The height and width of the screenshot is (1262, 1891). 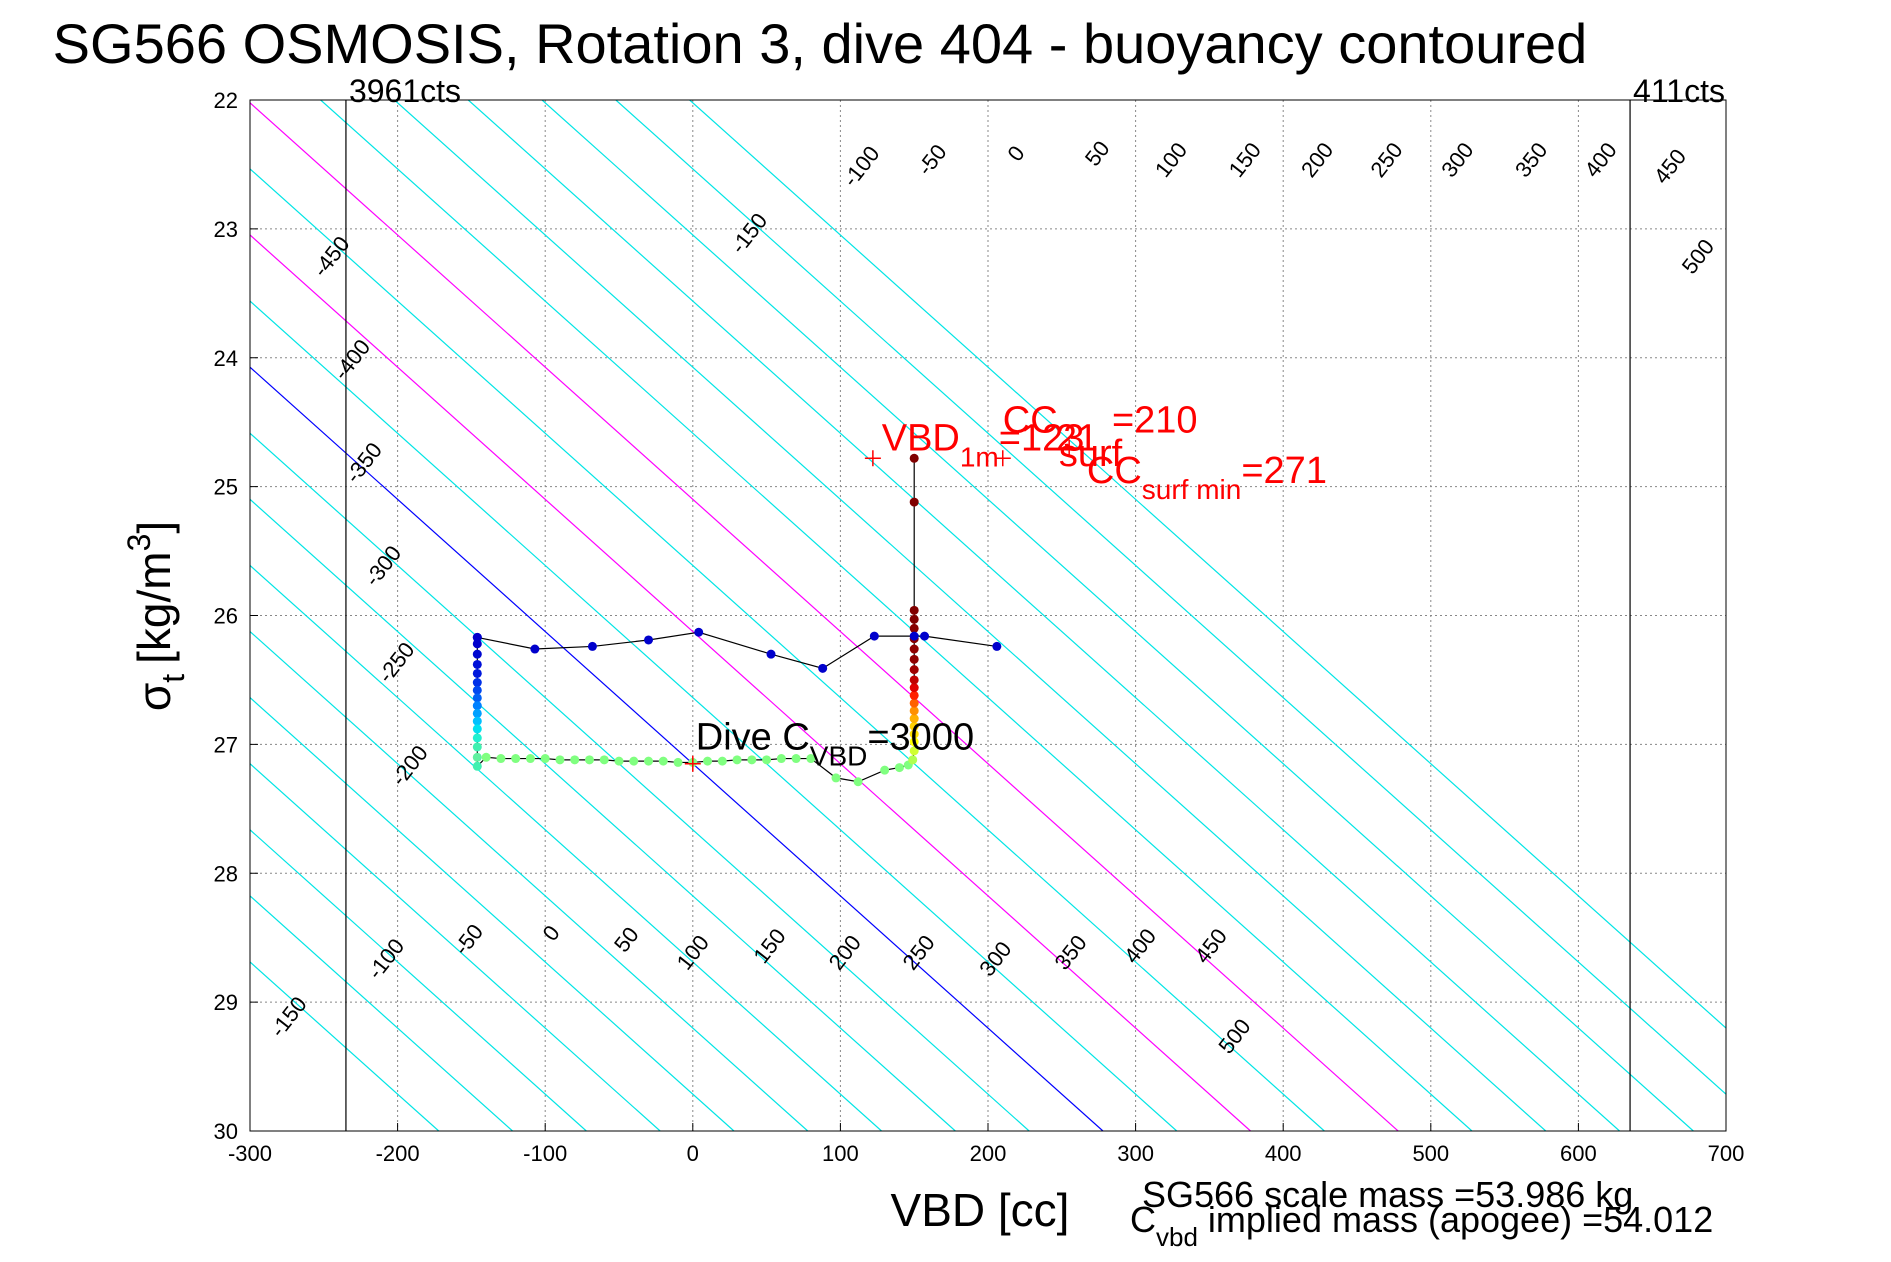 What do you see at coordinates (226, 1002) in the screenshot?
I see `y-tick-label: 29` at bounding box center [226, 1002].